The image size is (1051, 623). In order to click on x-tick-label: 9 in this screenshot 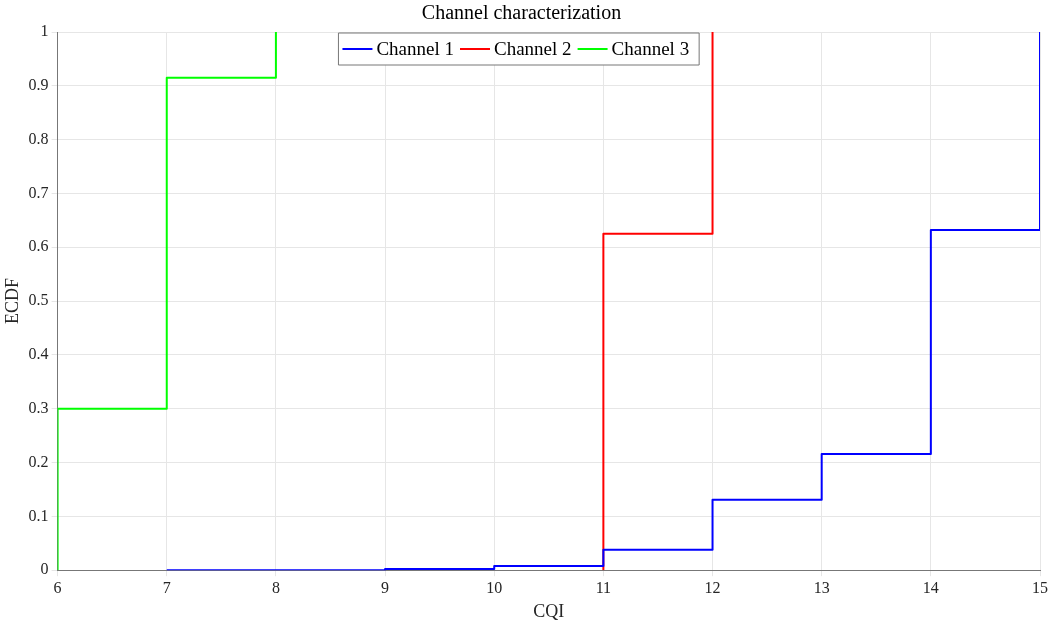, I will do `click(385, 587)`.